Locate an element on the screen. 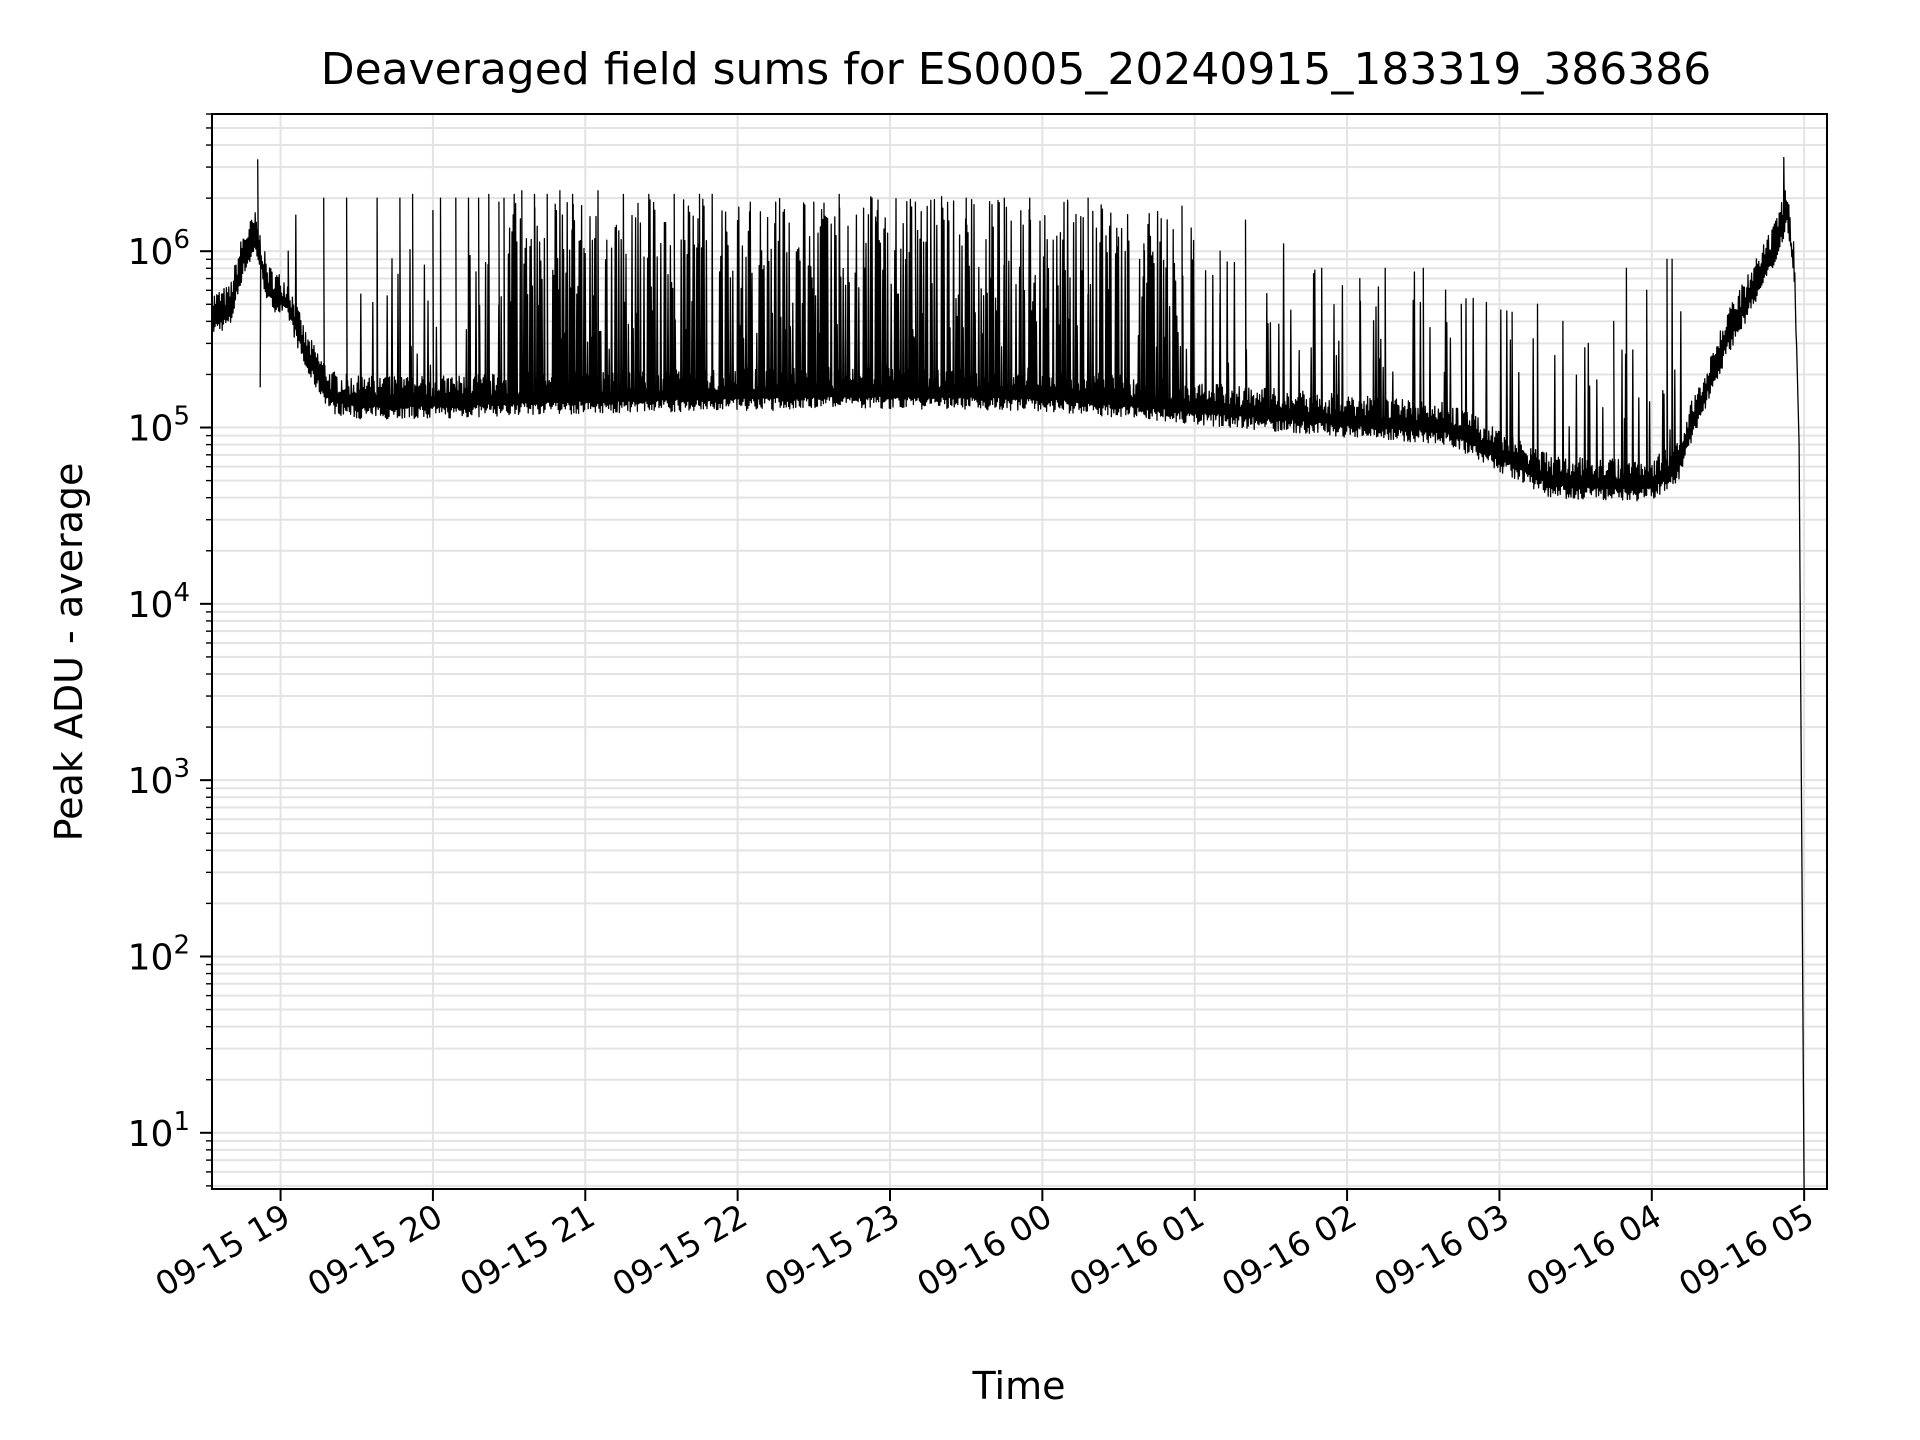 This screenshot has width=1920, height=1440. y-axis-label: Peak ADU - average is located at coordinates (69, 652).